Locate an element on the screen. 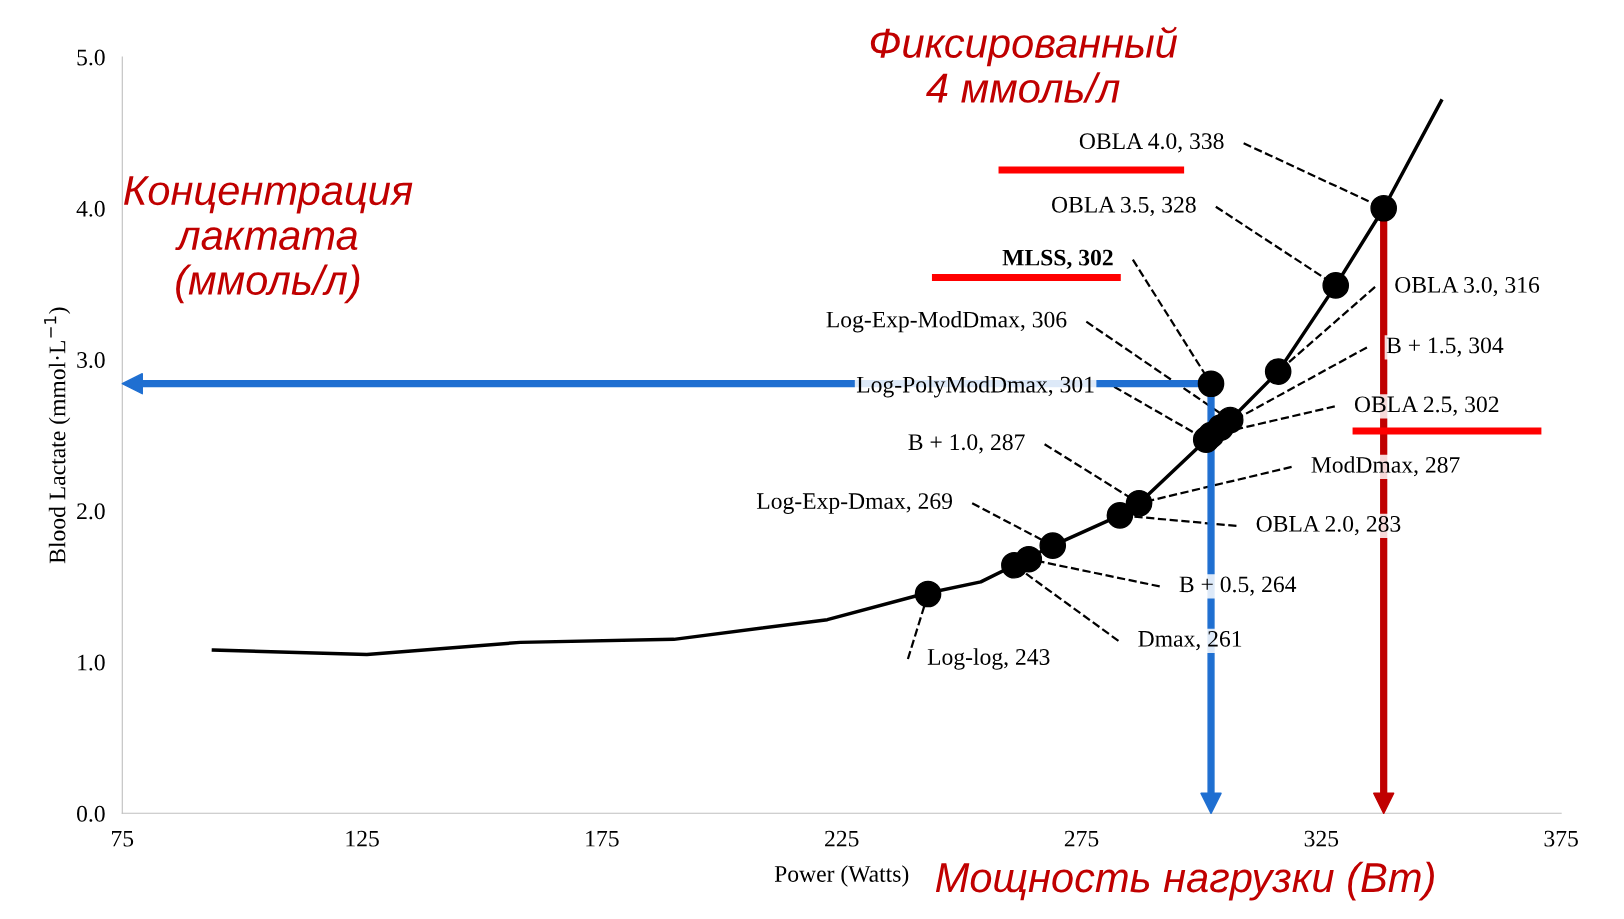  y-tick-label: 3.0 is located at coordinates (91, 360).